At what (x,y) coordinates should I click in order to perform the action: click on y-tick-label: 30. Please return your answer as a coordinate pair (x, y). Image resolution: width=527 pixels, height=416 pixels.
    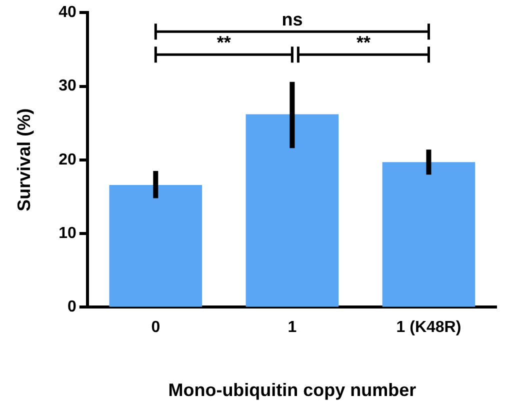
    Looking at the image, I should click on (67, 86).